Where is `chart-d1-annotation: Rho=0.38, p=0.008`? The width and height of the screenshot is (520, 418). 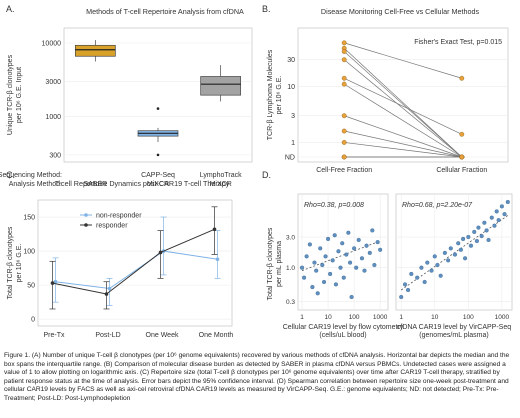
chart-d1-annotation: Rho=0.38, p=0.008 is located at coordinates (334, 205).